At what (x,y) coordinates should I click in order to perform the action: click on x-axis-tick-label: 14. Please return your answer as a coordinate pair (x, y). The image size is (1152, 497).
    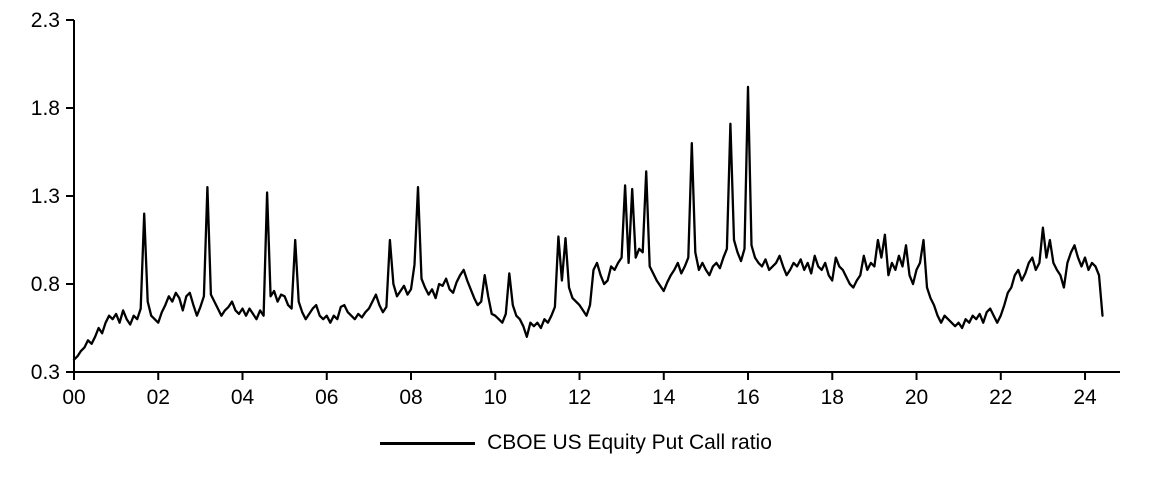
    Looking at the image, I should click on (664, 397).